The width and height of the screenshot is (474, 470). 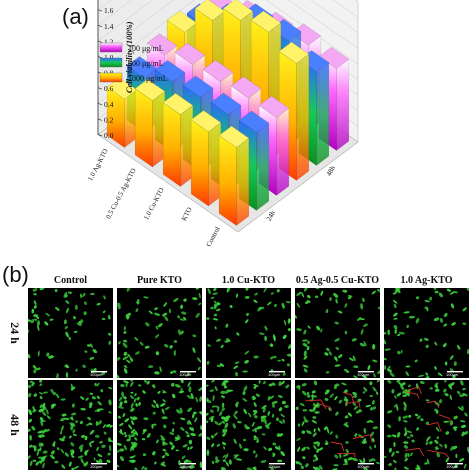 What do you see at coordinates (120, 193) in the screenshot?
I see `category-label: 0.5 Cu-0.5 Ag-KTO` at bounding box center [120, 193].